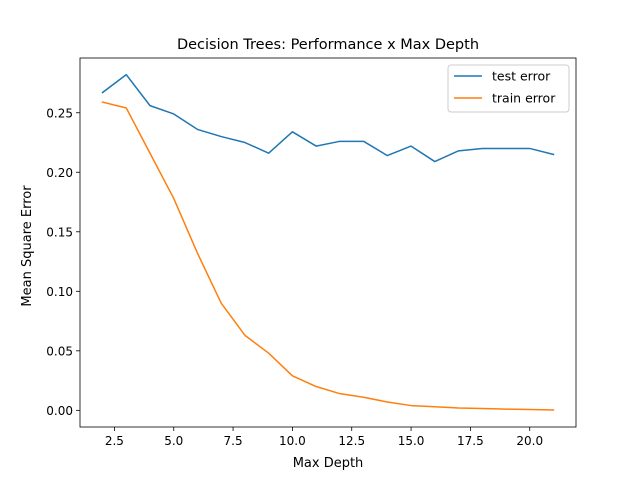  I want to click on y-tick-label: 0.15, so click(59, 232).